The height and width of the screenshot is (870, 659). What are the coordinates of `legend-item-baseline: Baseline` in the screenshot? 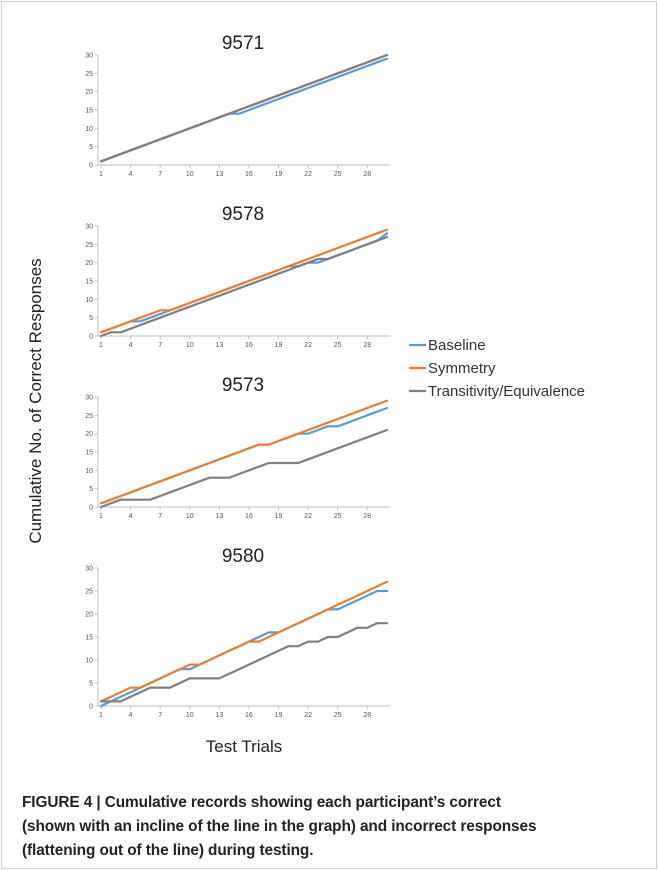 It's located at (447, 345).